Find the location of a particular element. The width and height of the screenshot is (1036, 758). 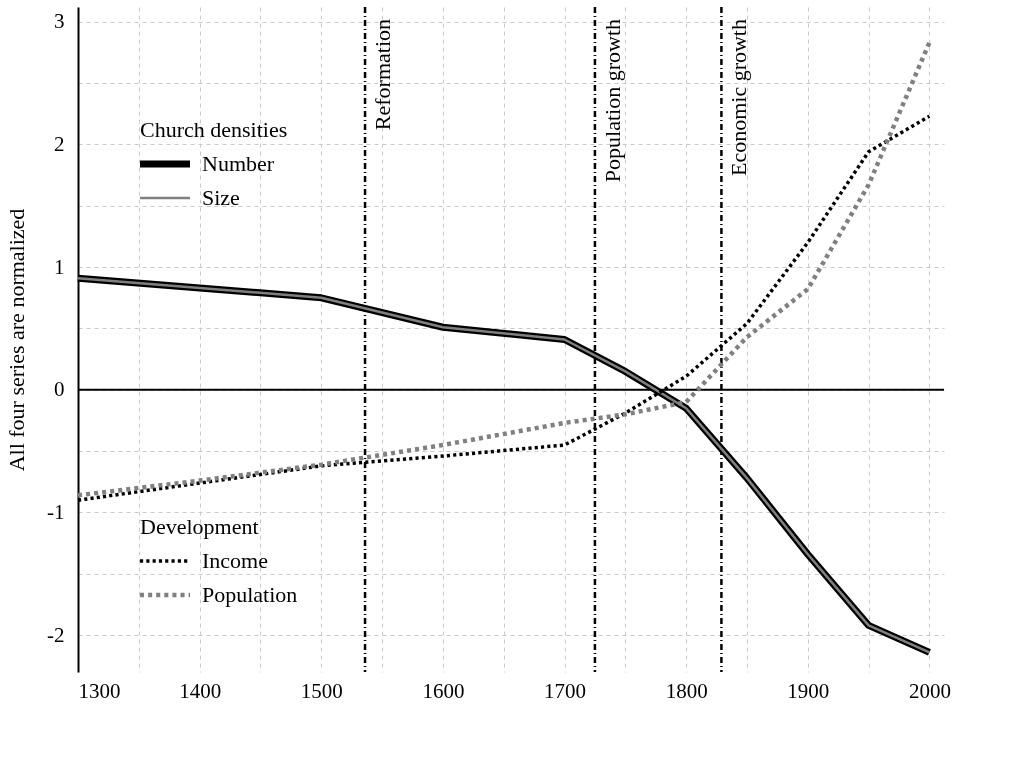

legend-label: Population is located at coordinates (250, 594).